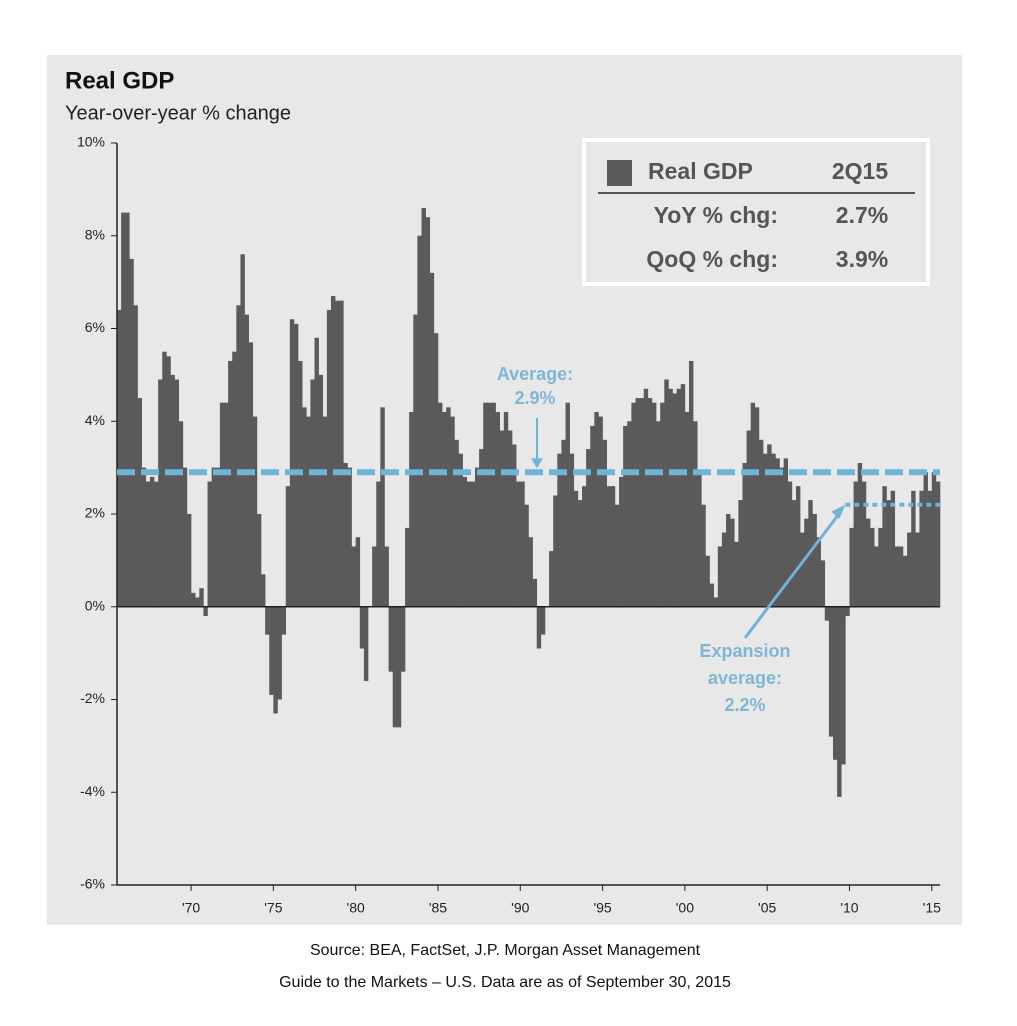  What do you see at coordinates (744, 651) in the screenshot?
I see `expansion-average-label: Expansion` at bounding box center [744, 651].